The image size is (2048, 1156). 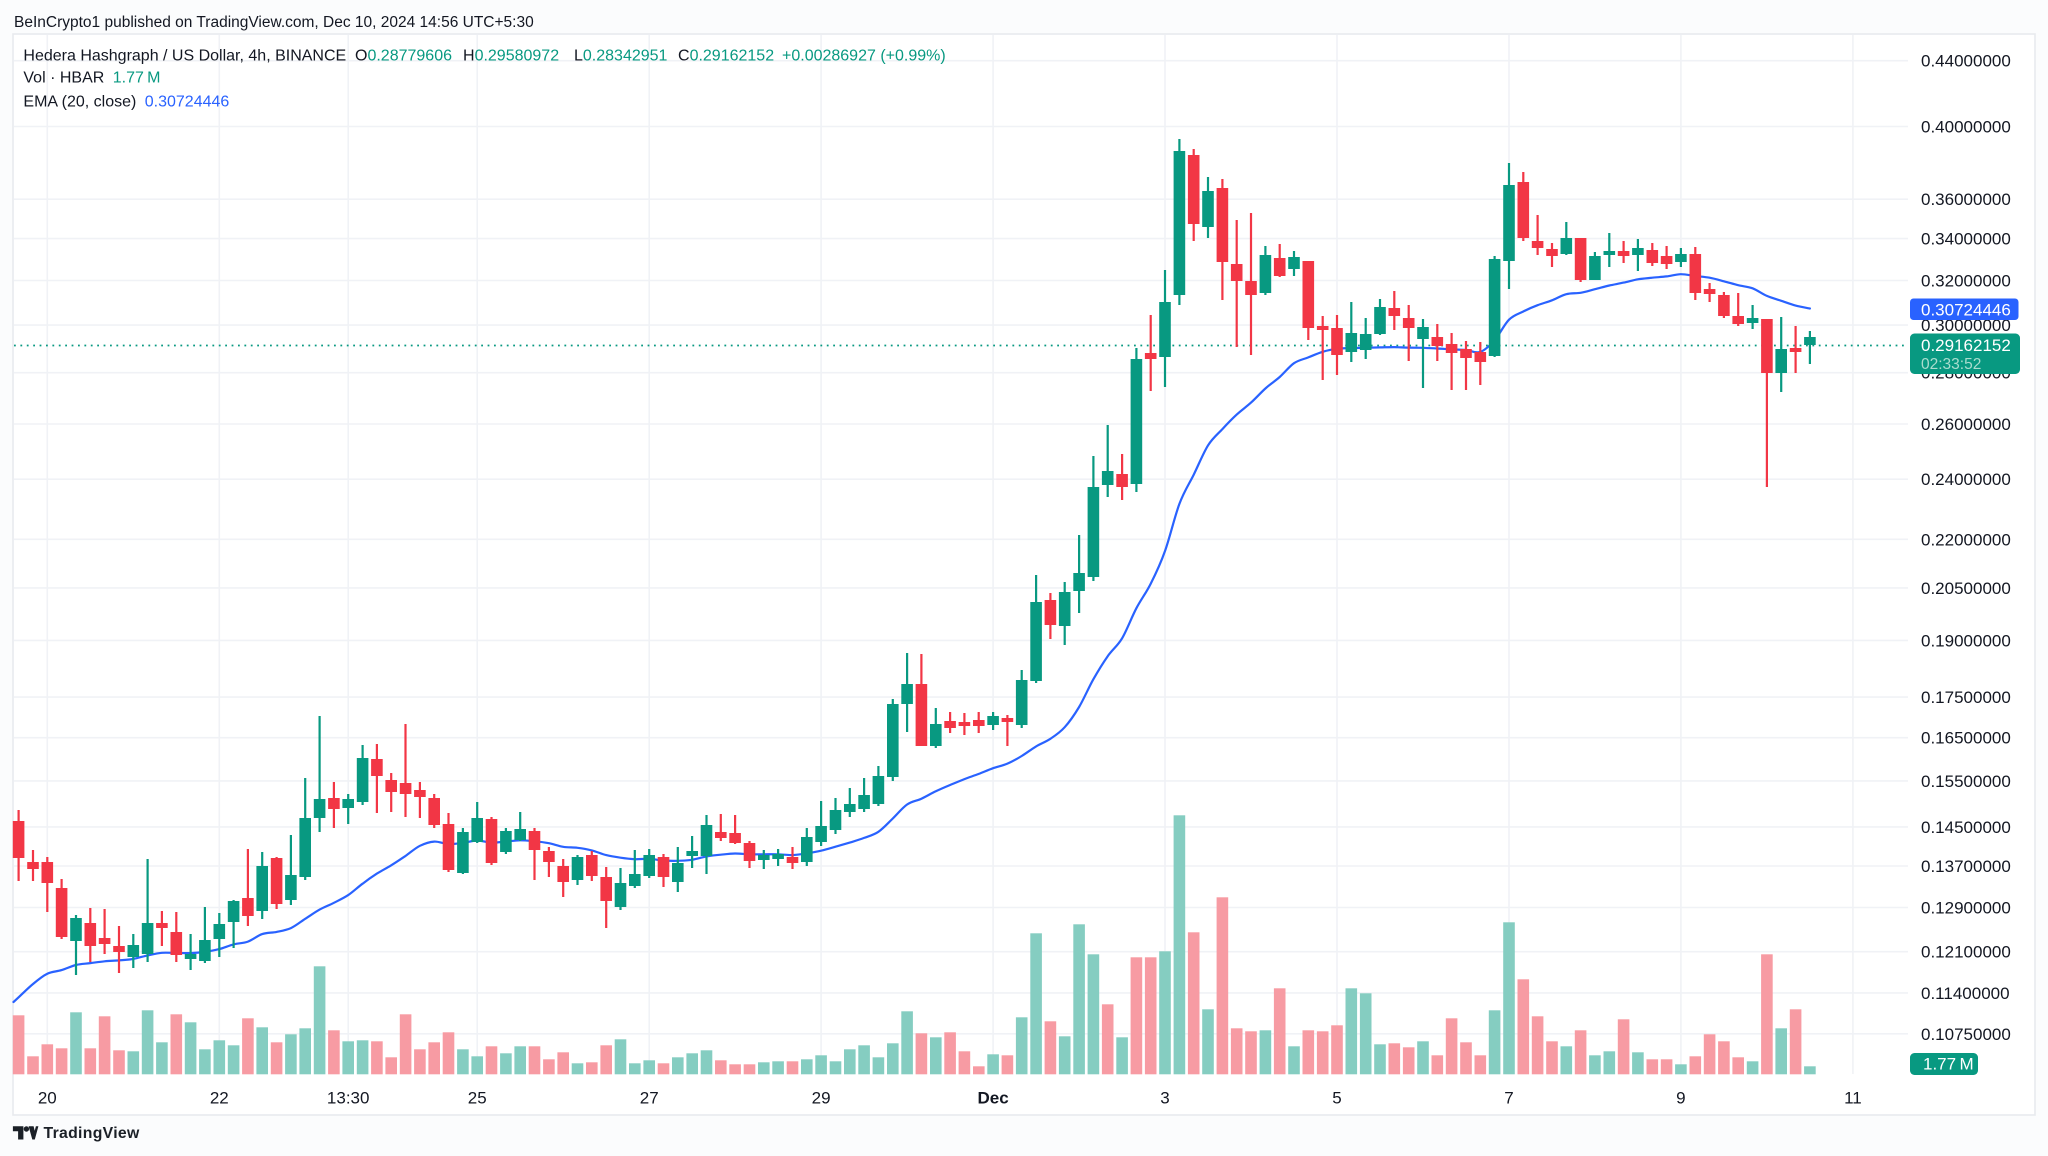 I want to click on svg-text: 13:30, so click(x=348, y=1098).